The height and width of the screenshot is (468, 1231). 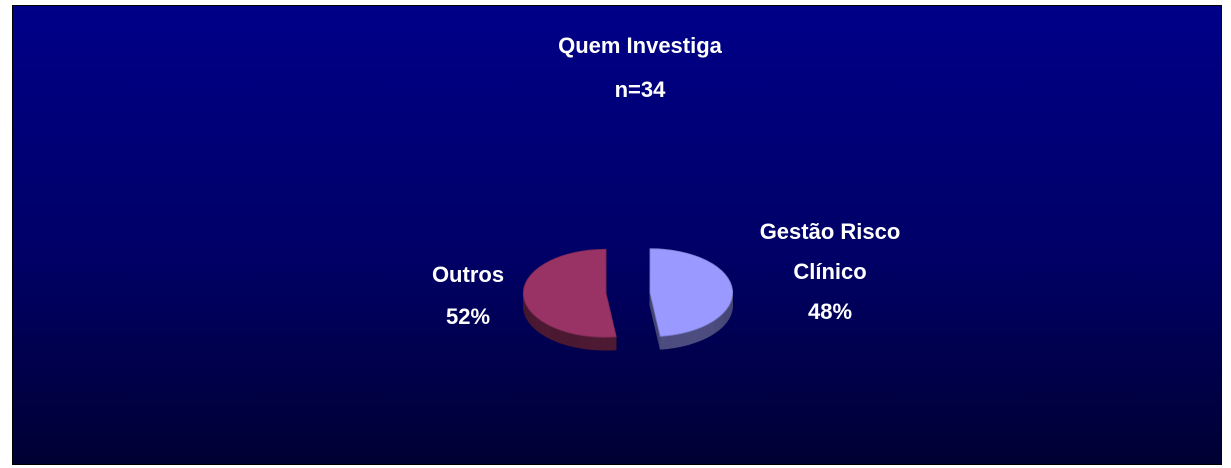 I want to click on slice-label: Gestão Risco Clínico, so click(x=830, y=251).